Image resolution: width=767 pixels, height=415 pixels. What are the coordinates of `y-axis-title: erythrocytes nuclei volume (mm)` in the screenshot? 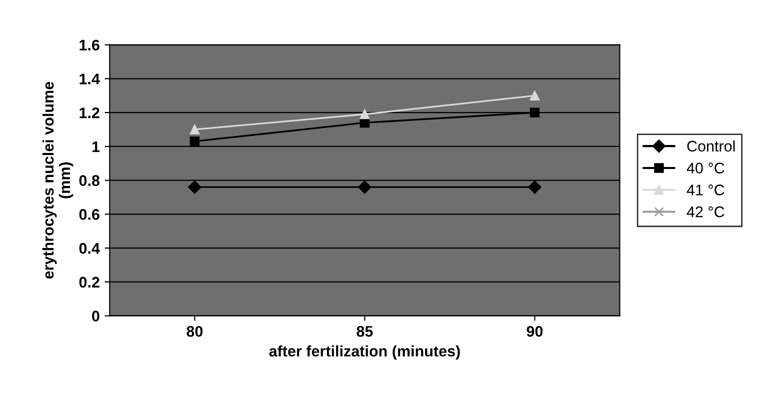 It's located at (58, 180).